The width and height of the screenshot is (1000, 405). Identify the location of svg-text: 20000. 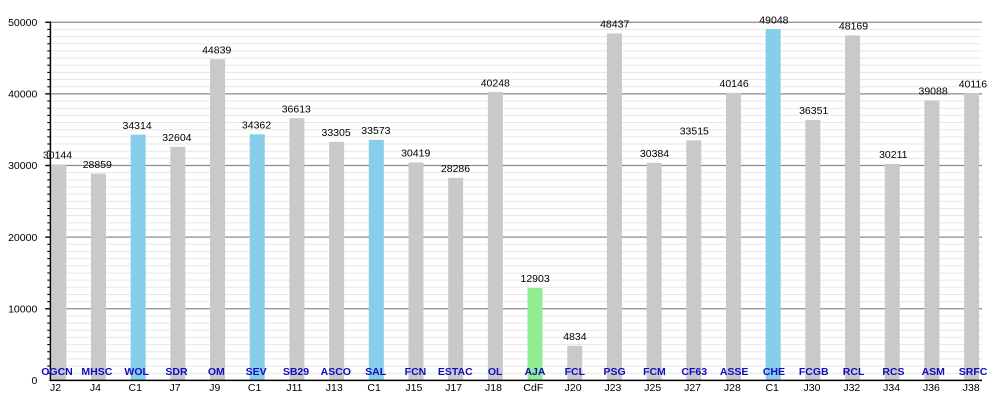
(22, 238).